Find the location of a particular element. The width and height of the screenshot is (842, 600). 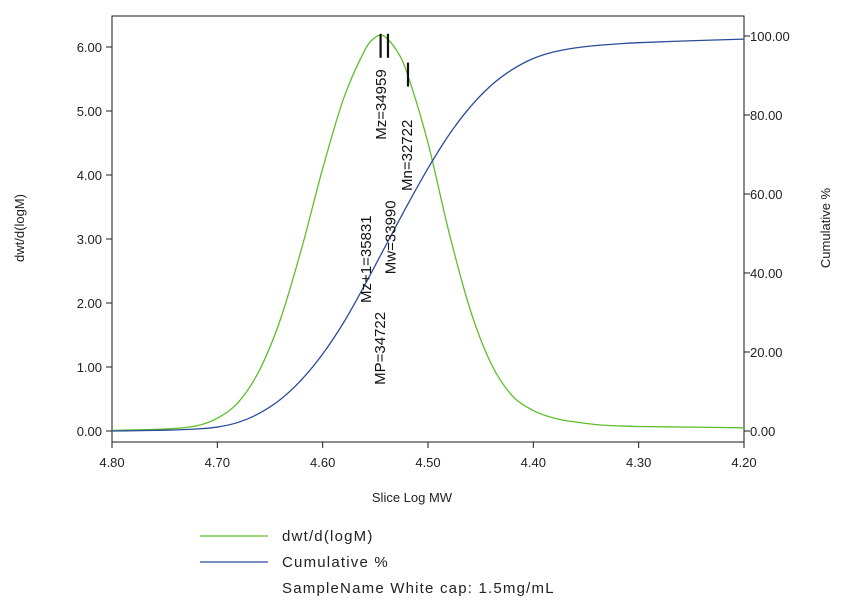

legend-label-cumulative: Cumulative % is located at coordinates (335, 562).